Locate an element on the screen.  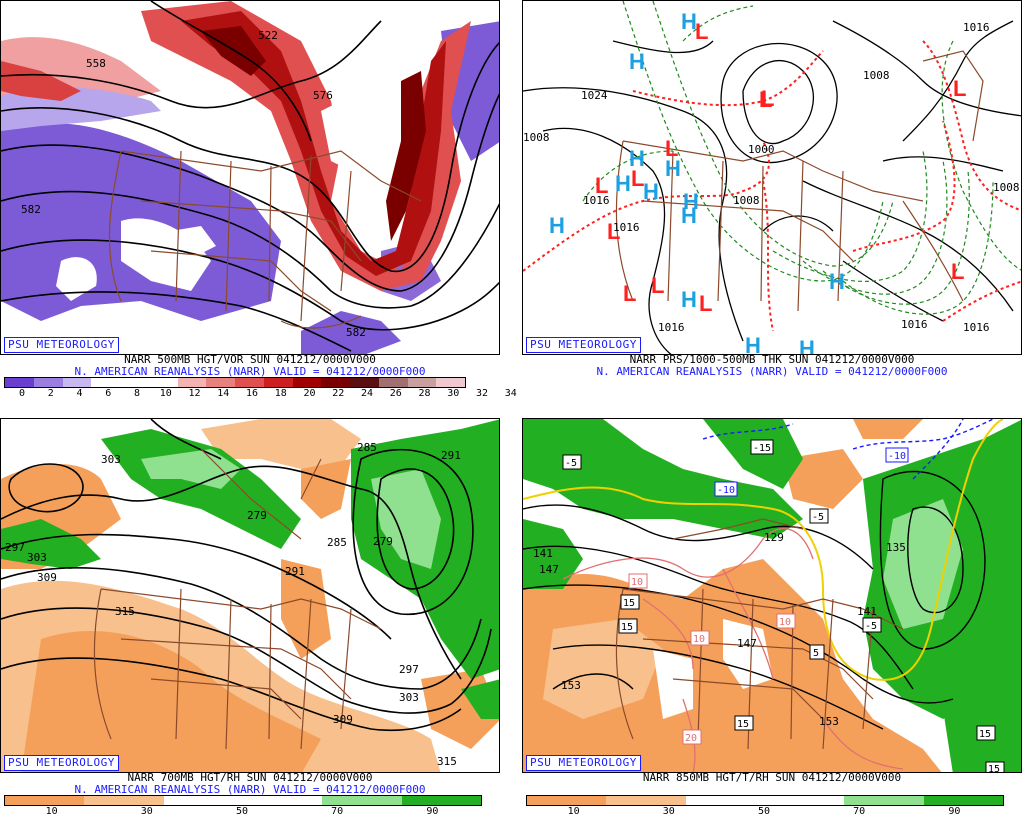
contour-label: 303 is located at coordinates (111, 459).